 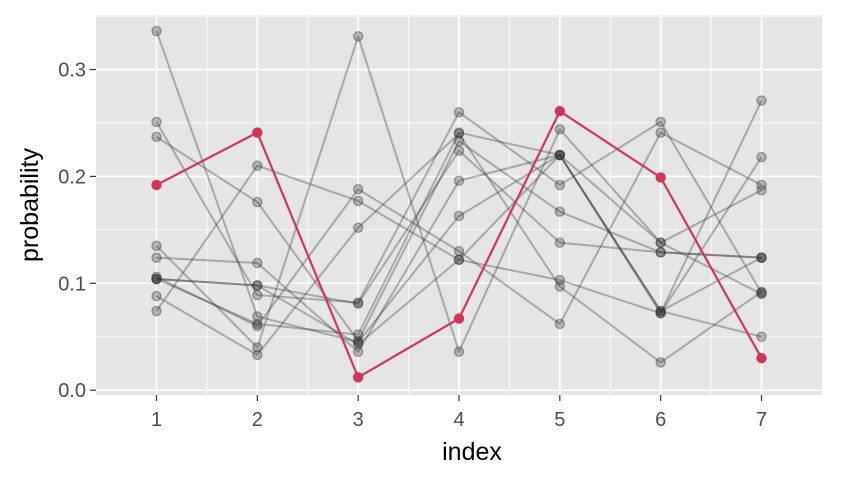 What do you see at coordinates (358, 420) in the screenshot?
I see `x-tick-label: 3` at bounding box center [358, 420].